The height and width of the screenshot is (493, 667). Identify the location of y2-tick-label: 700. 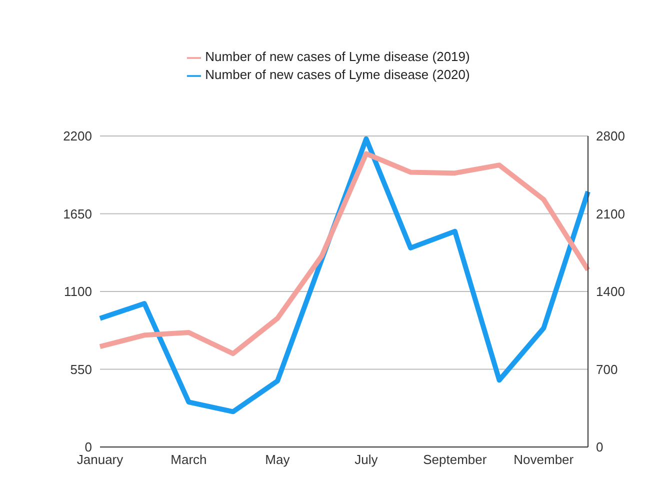
(607, 369).